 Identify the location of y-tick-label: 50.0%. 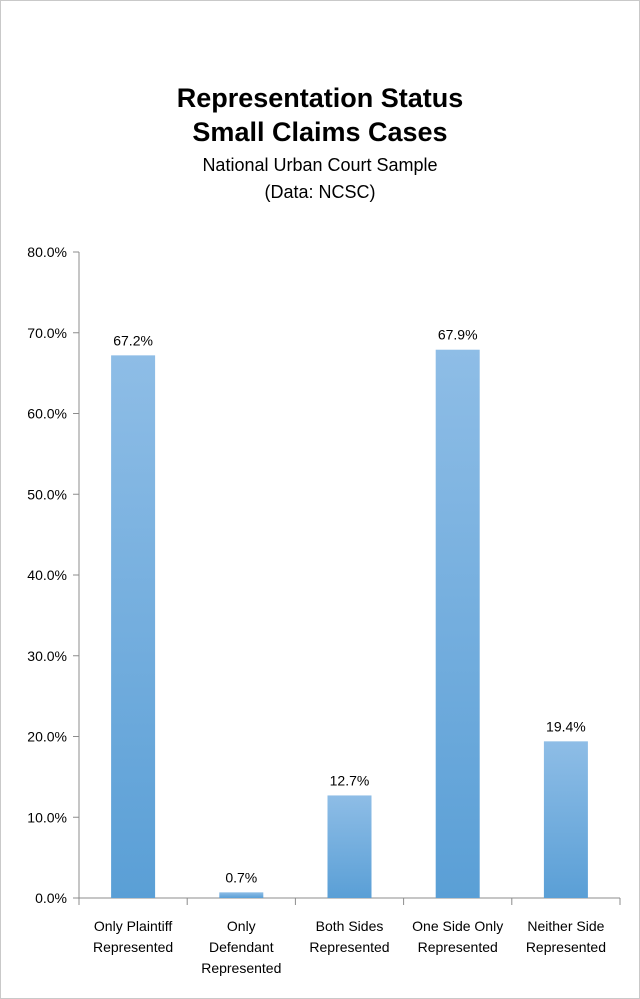
(47, 494).